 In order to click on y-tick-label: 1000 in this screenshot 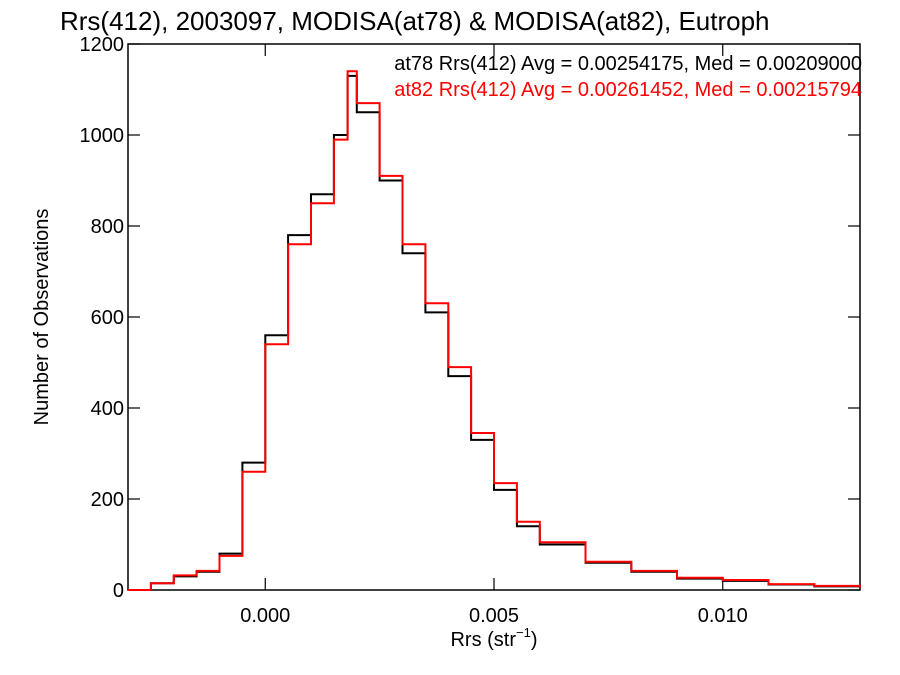, I will do `click(102, 136)`.